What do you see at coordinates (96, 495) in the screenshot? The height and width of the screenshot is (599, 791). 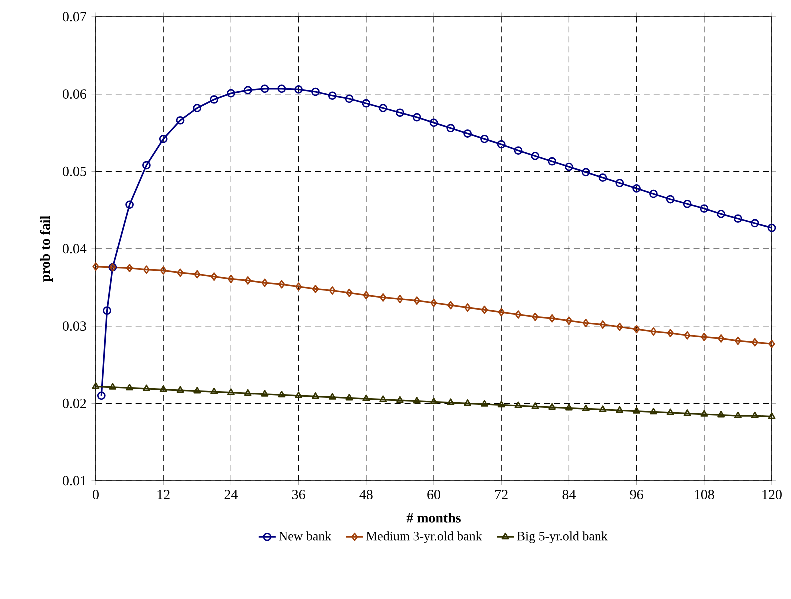 I see `x-tick-label: 0` at bounding box center [96, 495].